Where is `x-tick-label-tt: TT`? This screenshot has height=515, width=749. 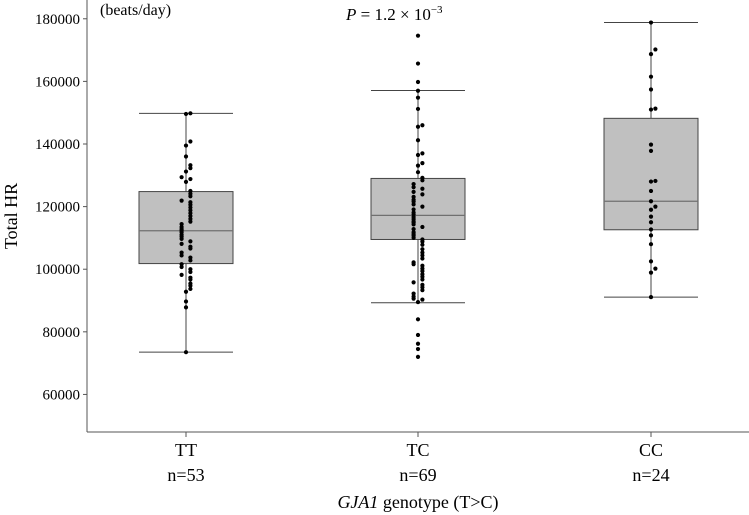
x-tick-label-tt: TT is located at coordinates (186, 450).